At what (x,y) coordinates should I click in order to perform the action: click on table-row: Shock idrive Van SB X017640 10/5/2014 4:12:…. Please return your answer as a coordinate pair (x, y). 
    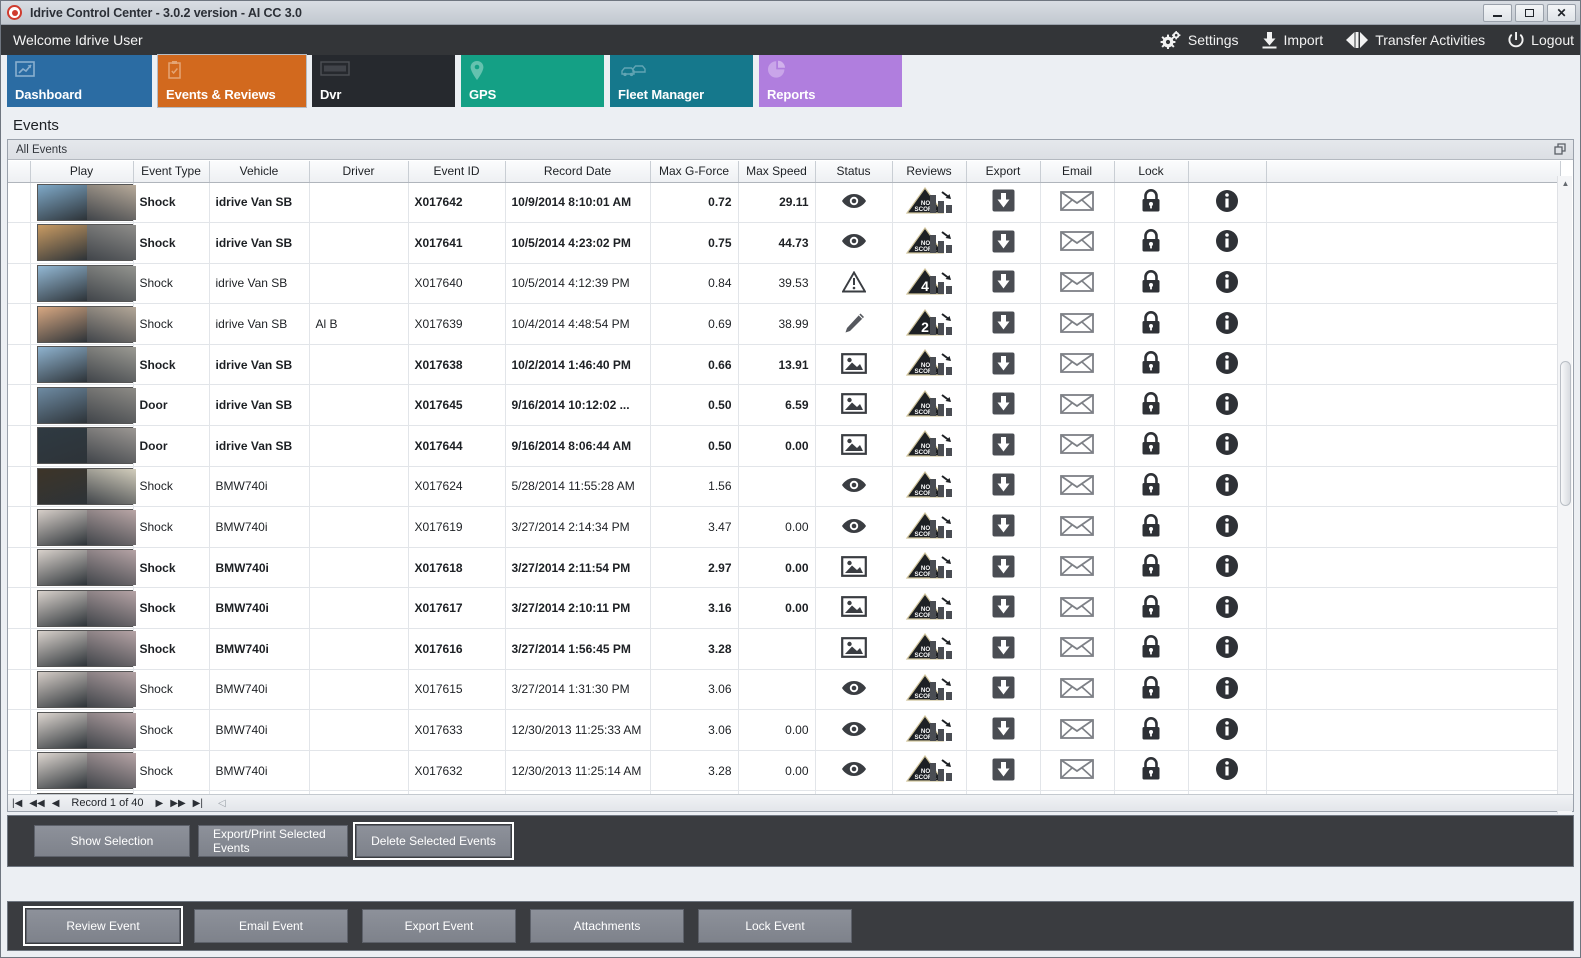
    Looking at the image, I should click on (784, 284).